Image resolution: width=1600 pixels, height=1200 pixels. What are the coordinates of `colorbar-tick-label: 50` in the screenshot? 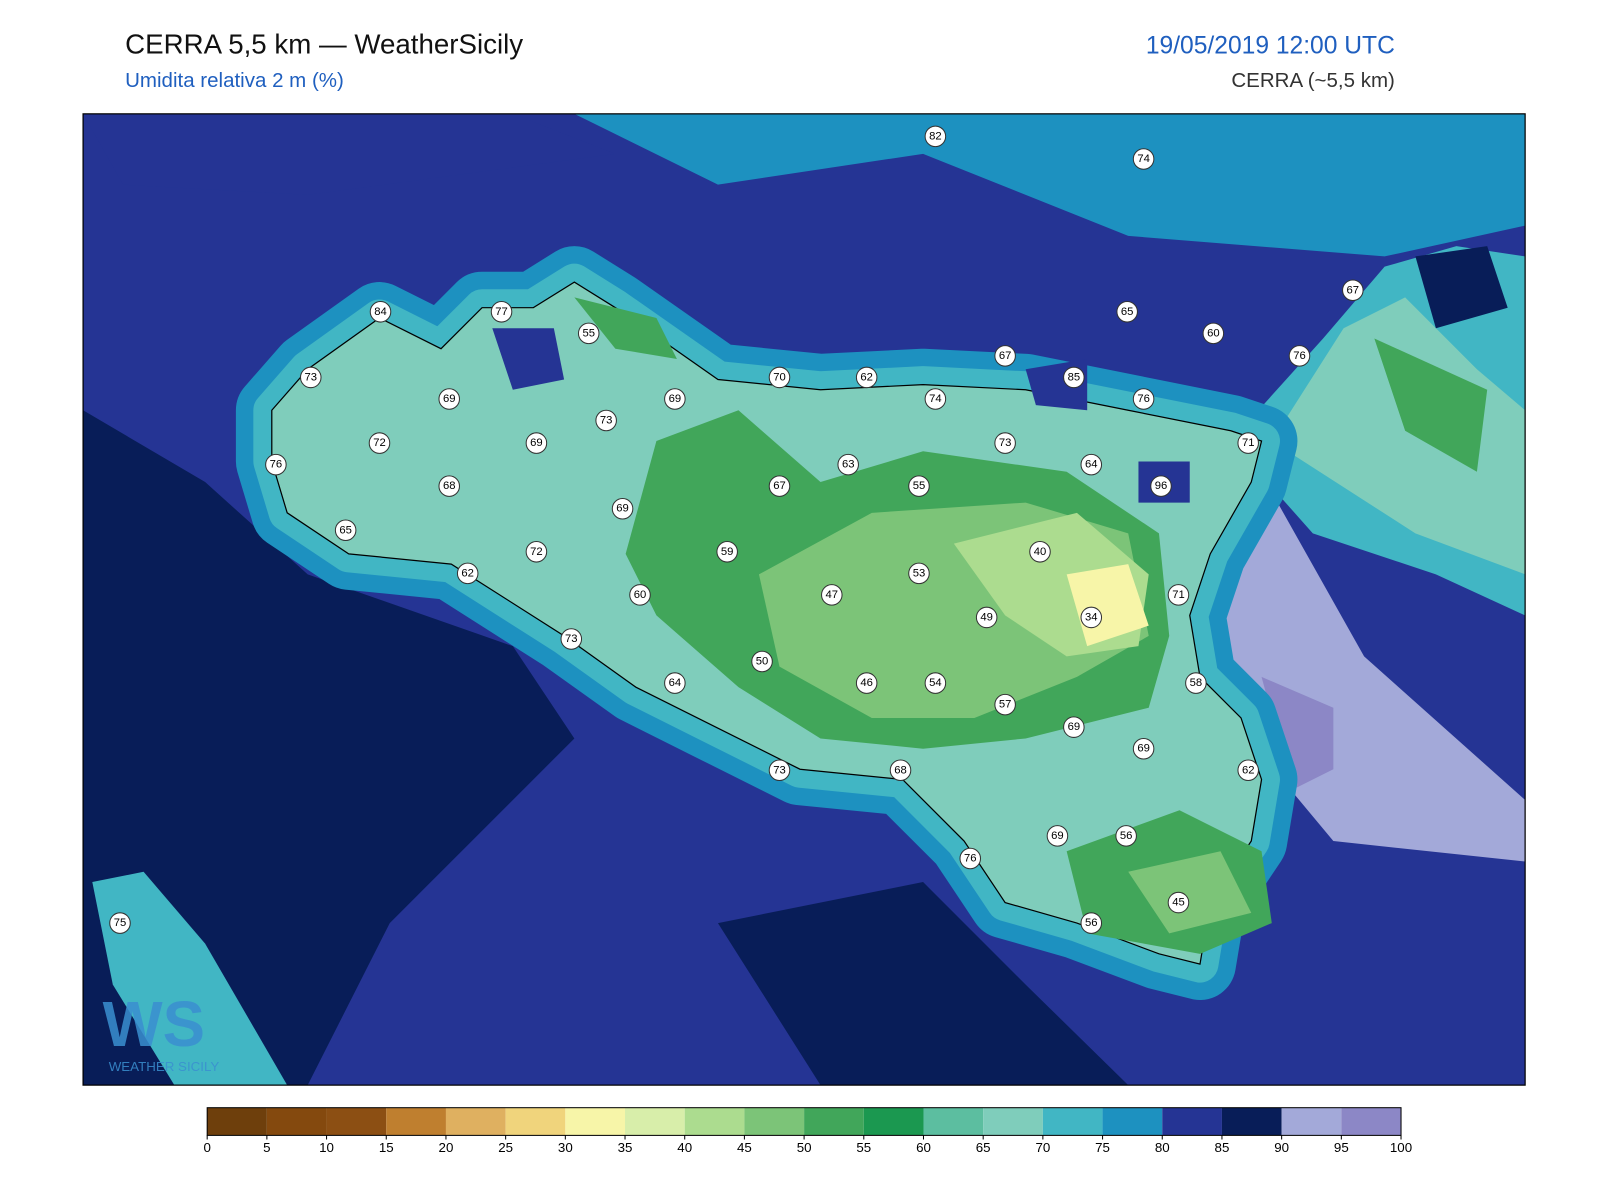 It's located at (804, 1147).